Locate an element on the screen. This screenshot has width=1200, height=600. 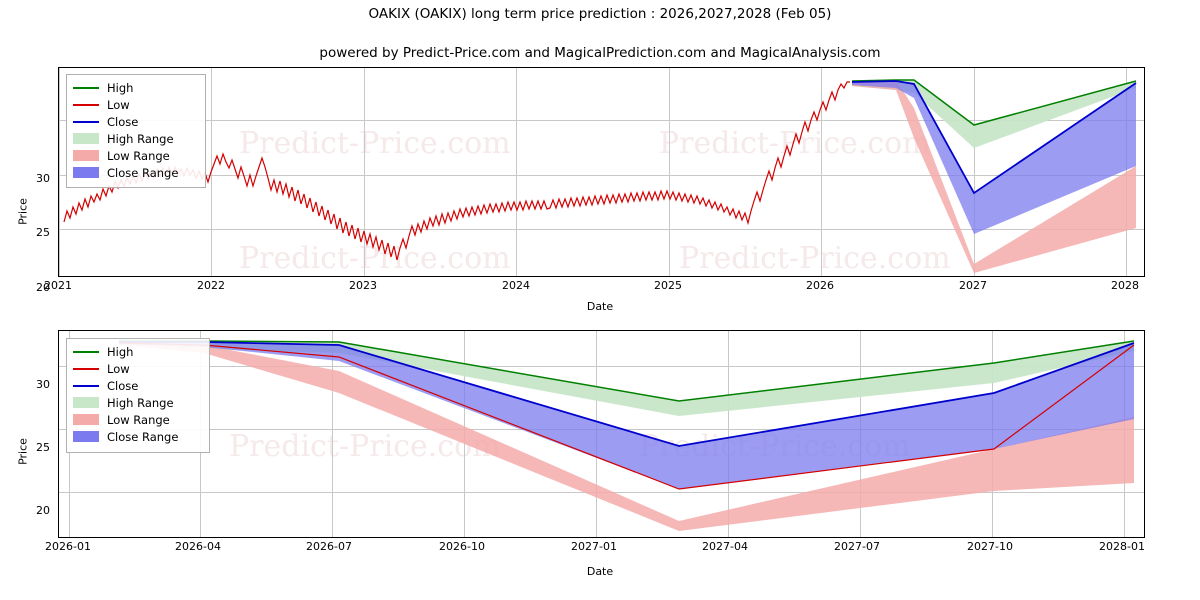
bottom-xtick-2026-04: 2026-04 is located at coordinates (198, 546).